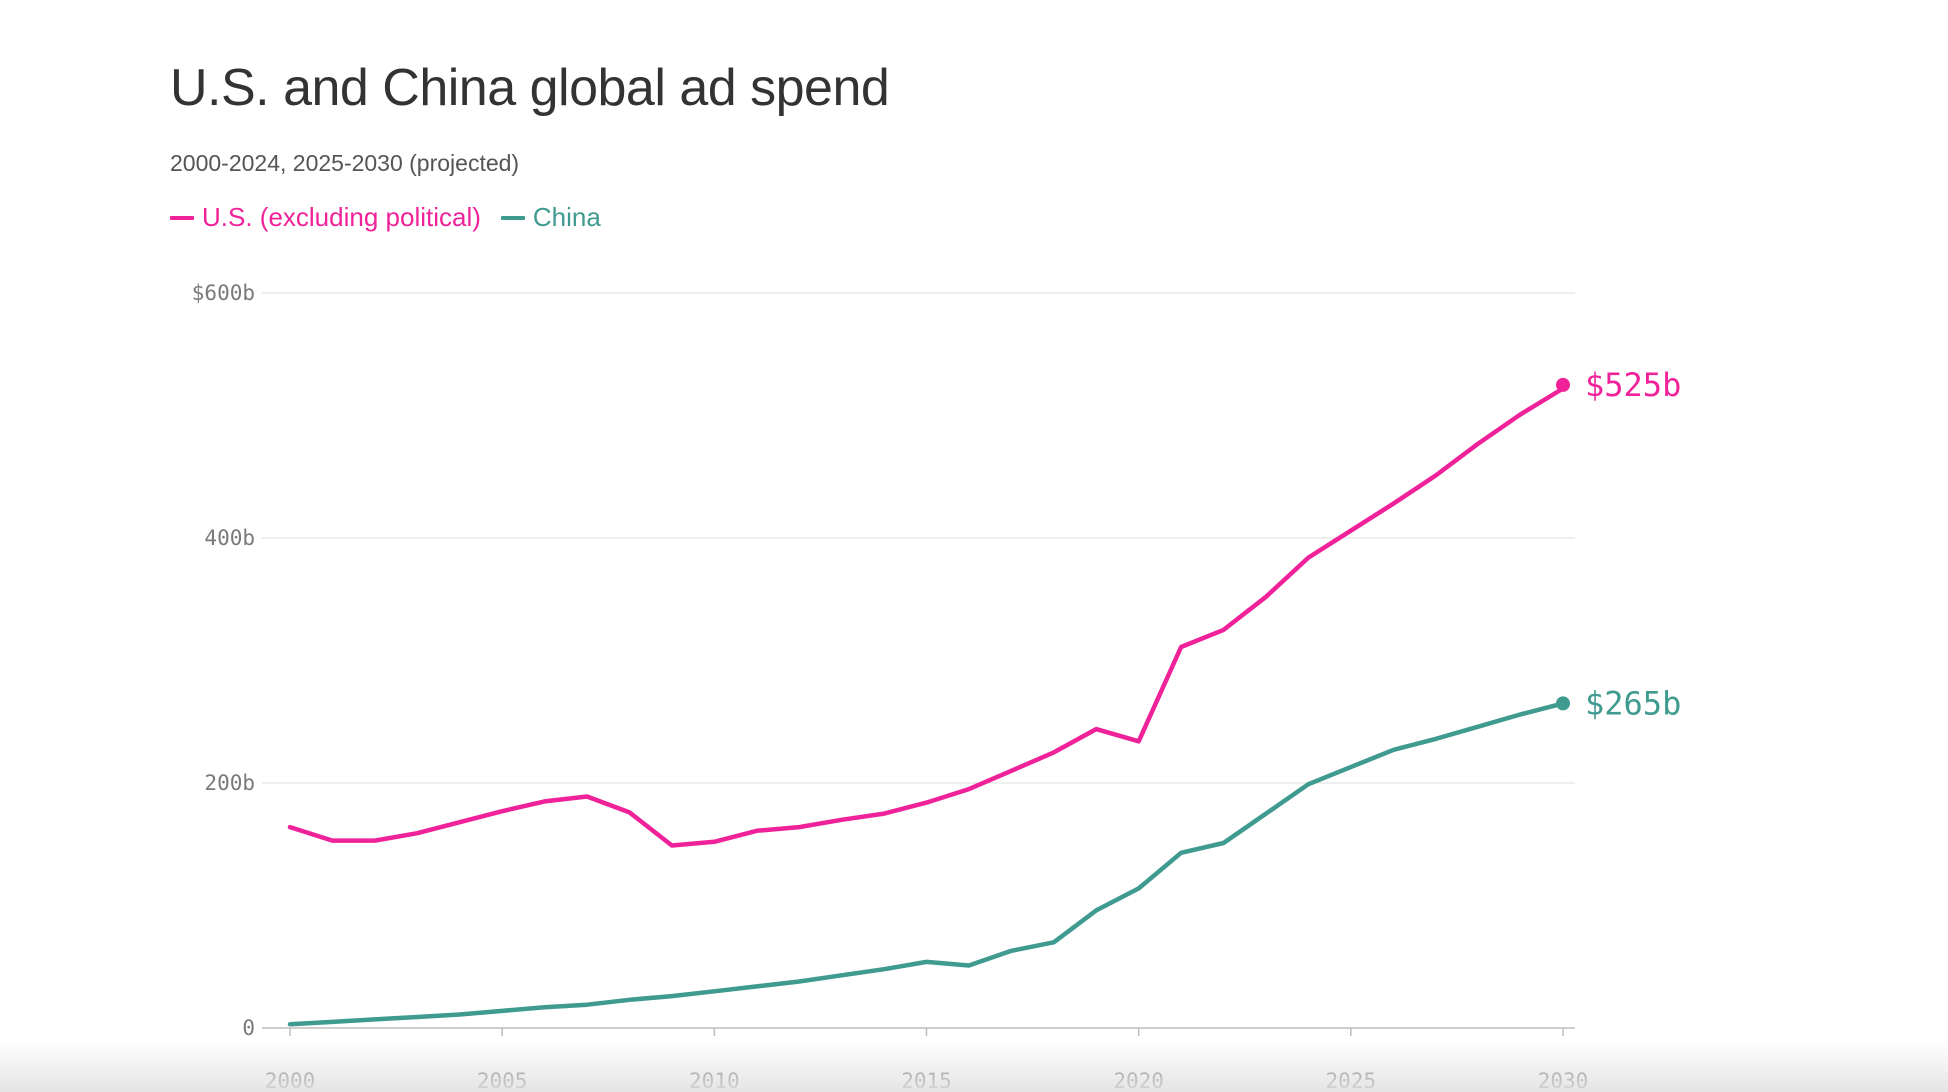 The image size is (1948, 1092). I want to click on x-tick-label: 2005, so click(502, 1080).